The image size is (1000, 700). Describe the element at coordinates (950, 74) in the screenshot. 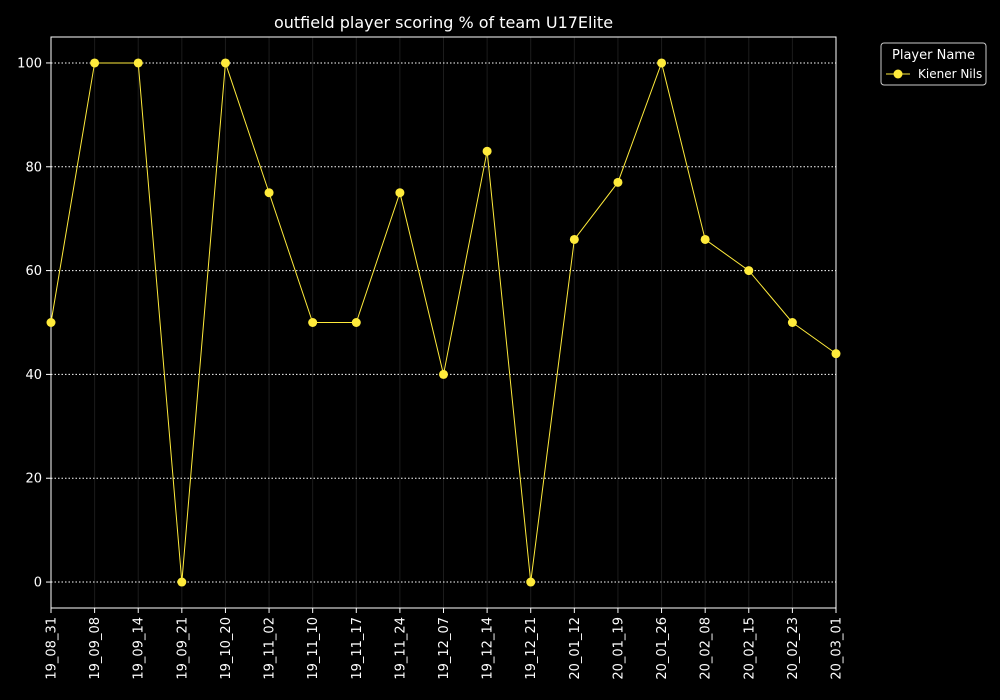

I see `legend-entry-label: Kiener Nils` at that location.